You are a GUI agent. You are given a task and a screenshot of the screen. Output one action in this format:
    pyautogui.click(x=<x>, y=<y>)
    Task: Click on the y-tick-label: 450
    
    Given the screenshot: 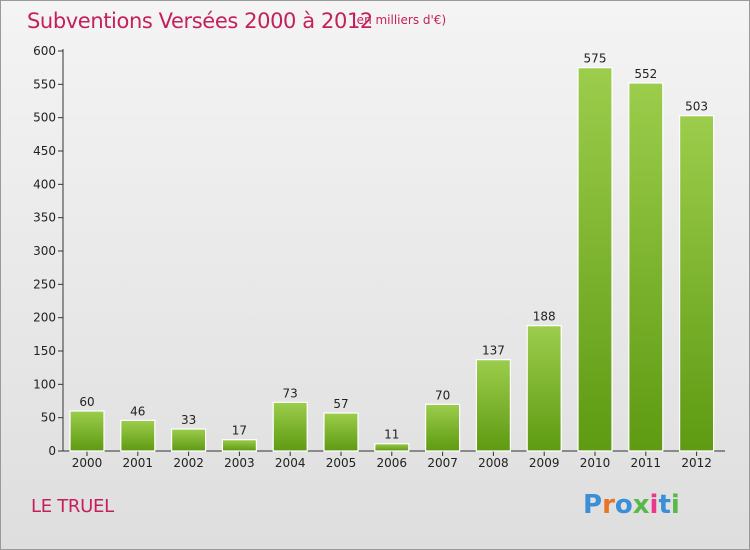 What is the action you would take?
    pyautogui.click(x=44, y=151)
    